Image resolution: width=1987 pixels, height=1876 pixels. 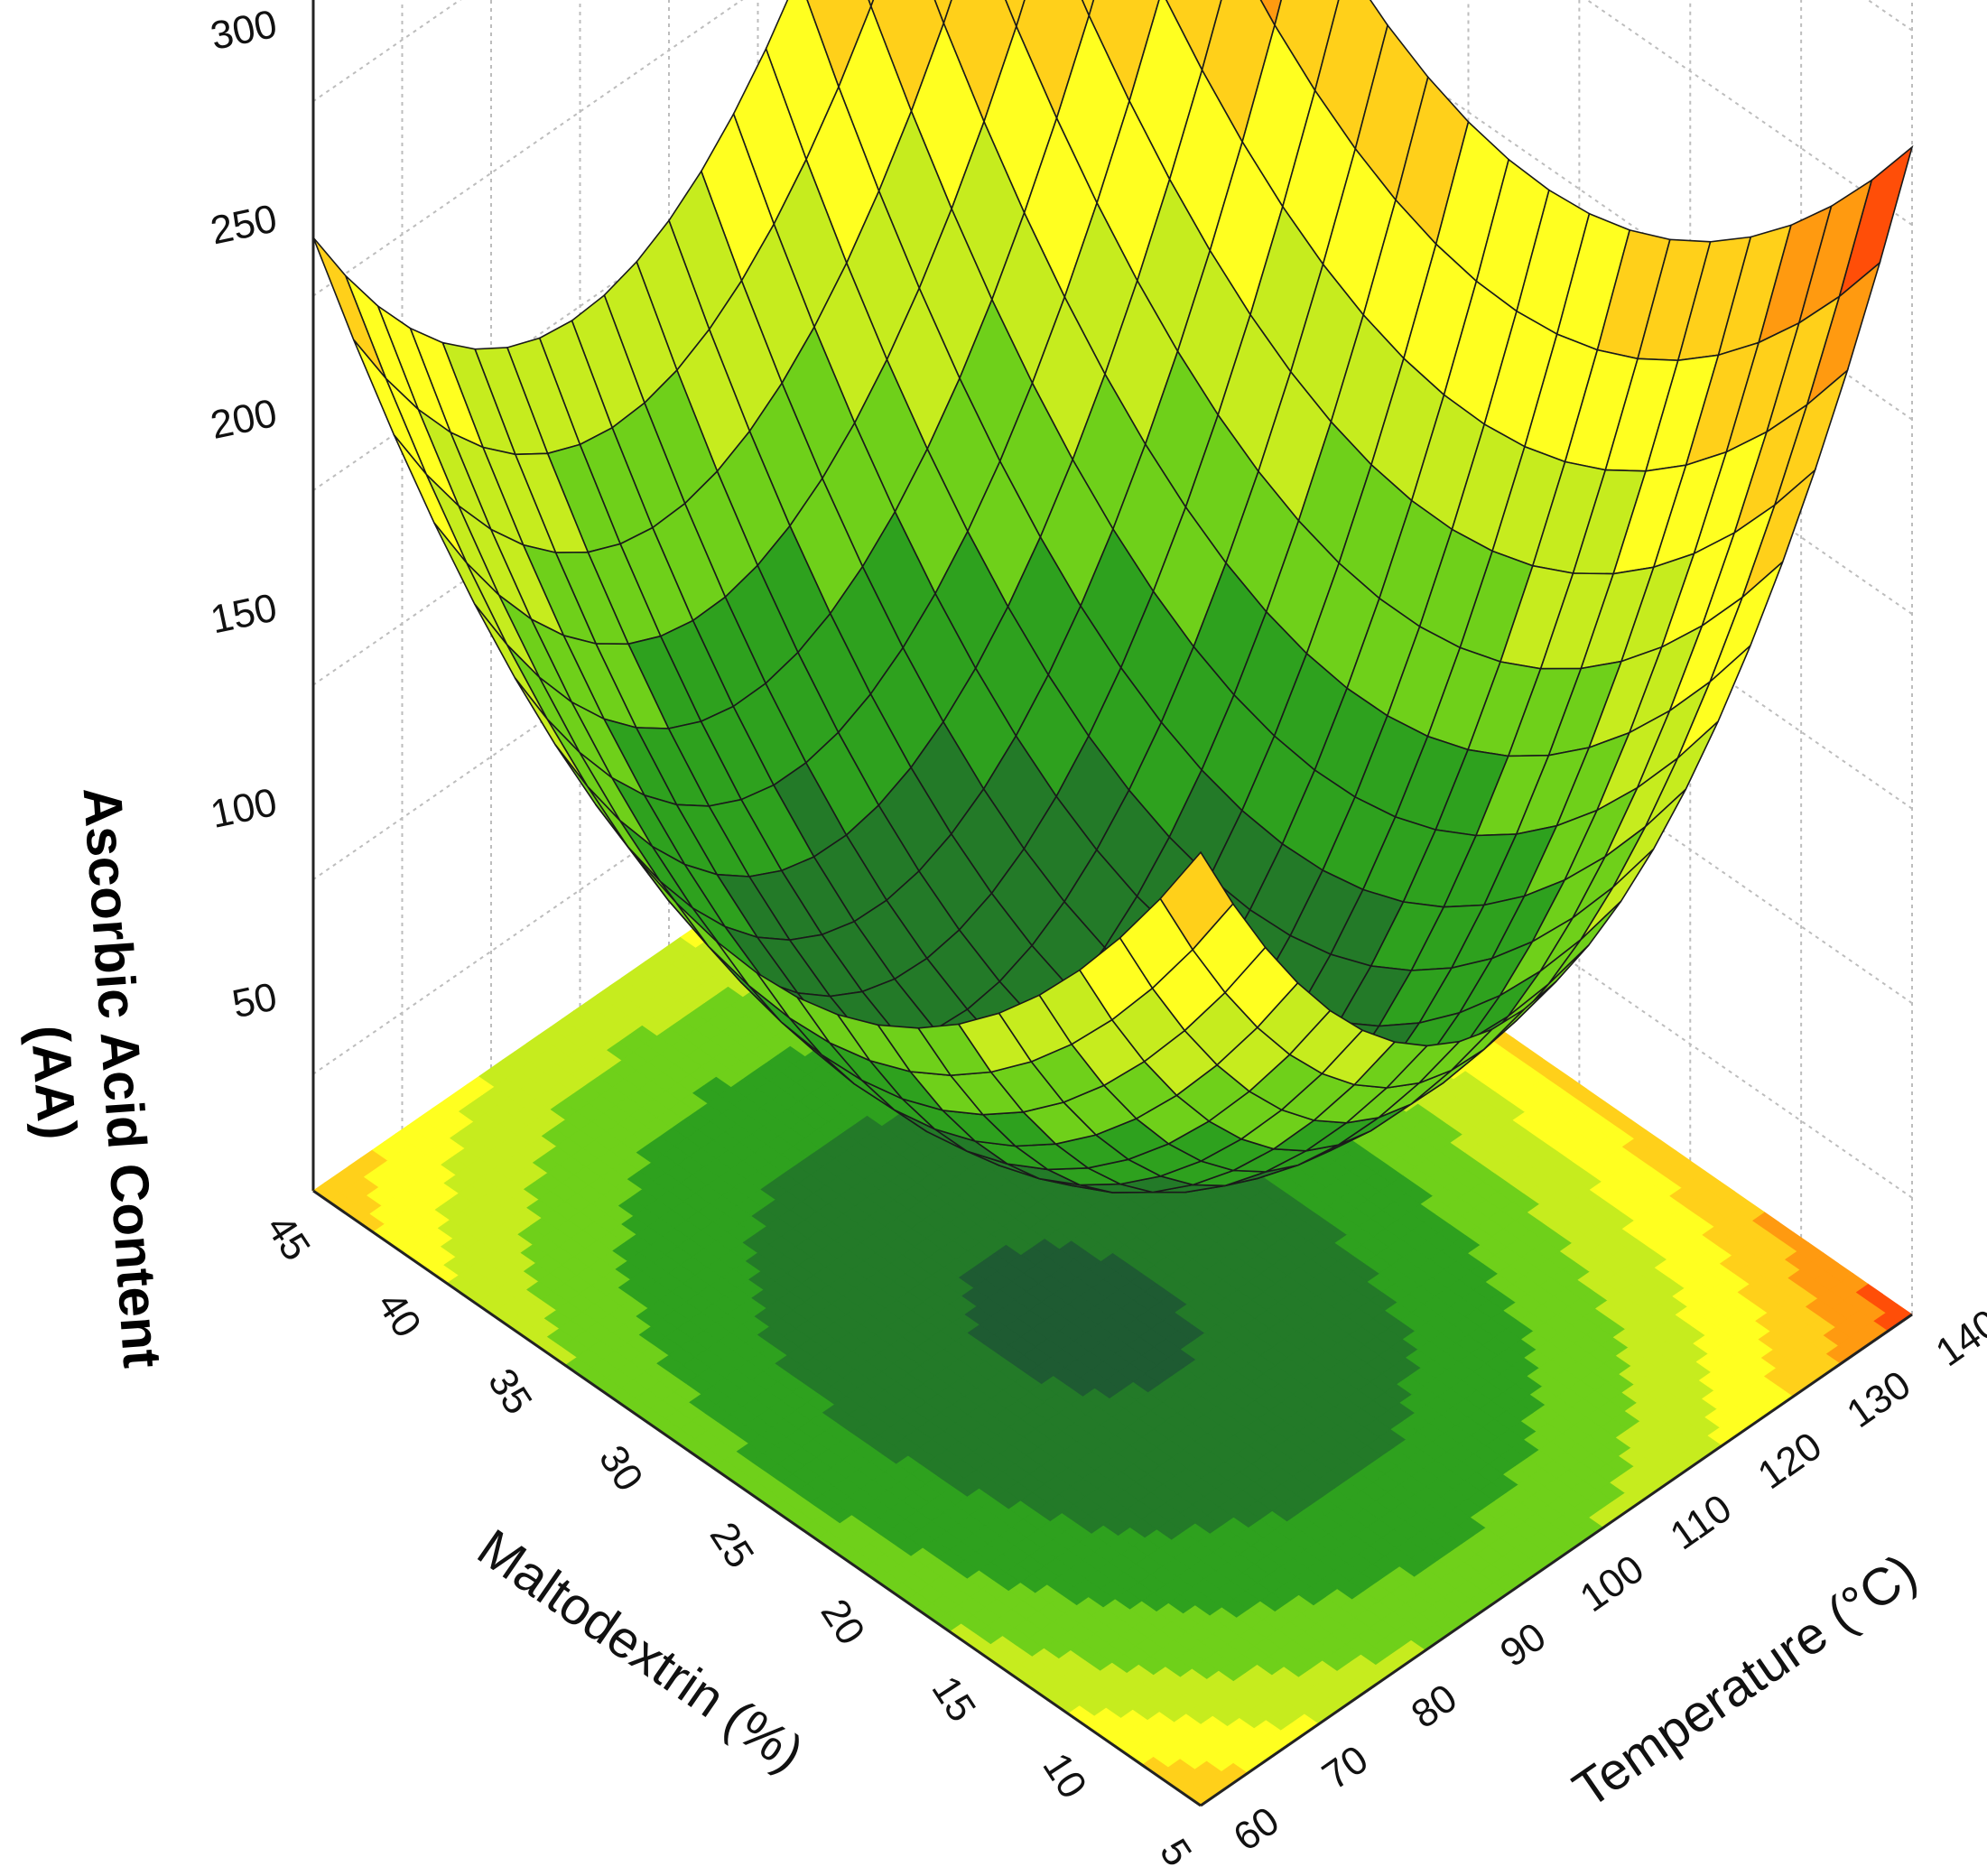 I want to click on x-tick-label: 30, so click(x=621, y=1469).